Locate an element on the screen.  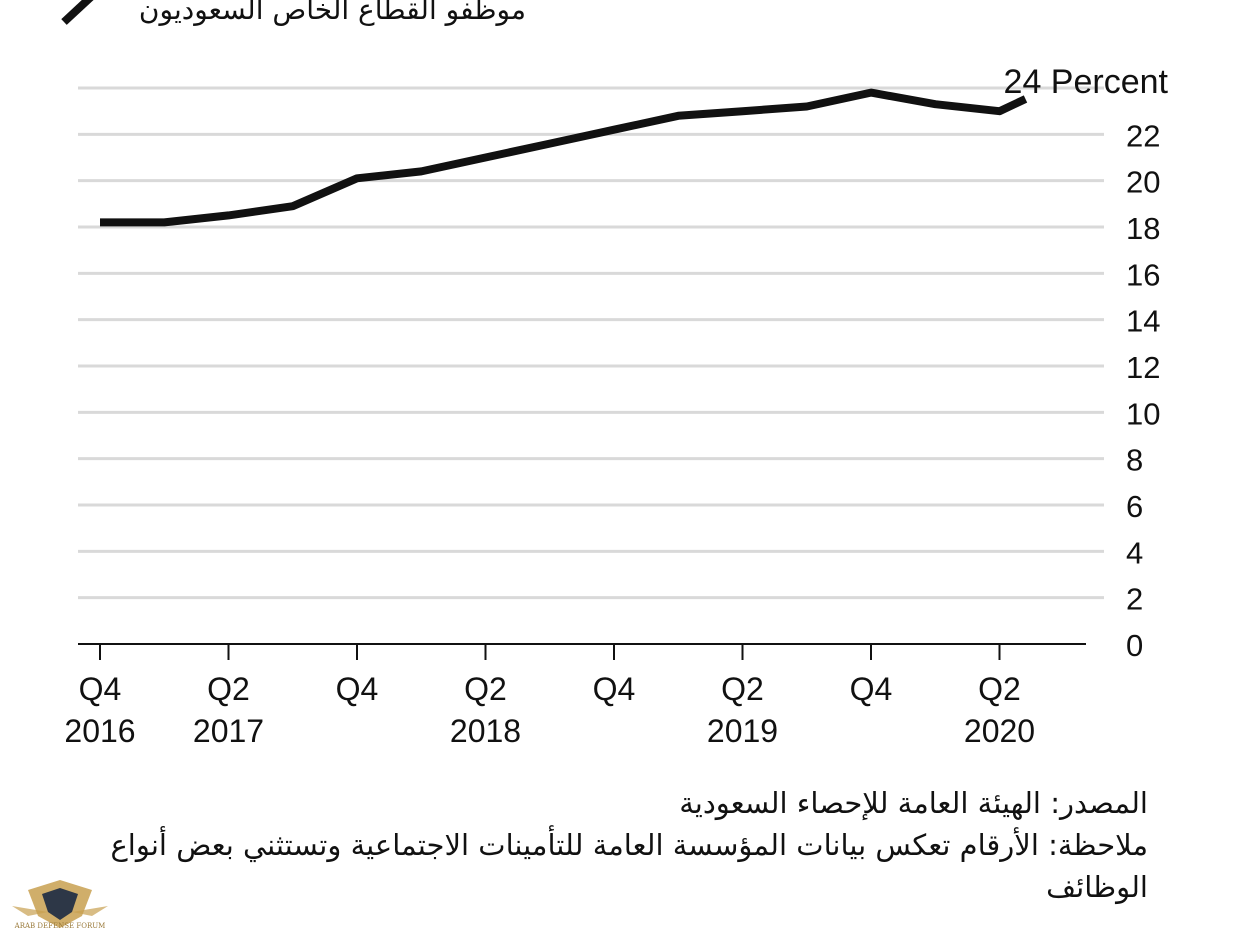
series-line is located at coordinates (564, 157).